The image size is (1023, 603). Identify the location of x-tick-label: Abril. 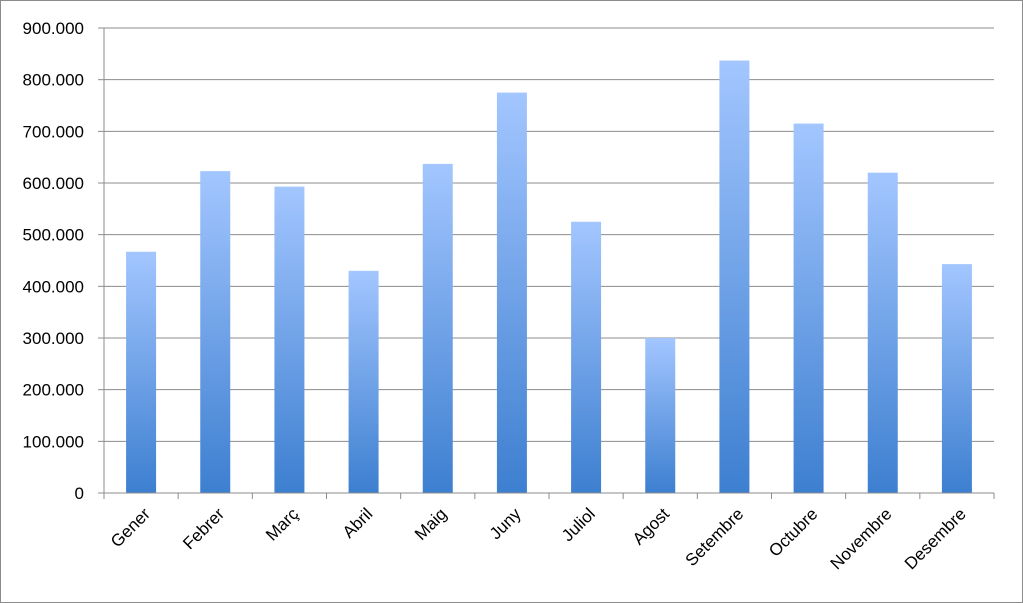
(357, 522).